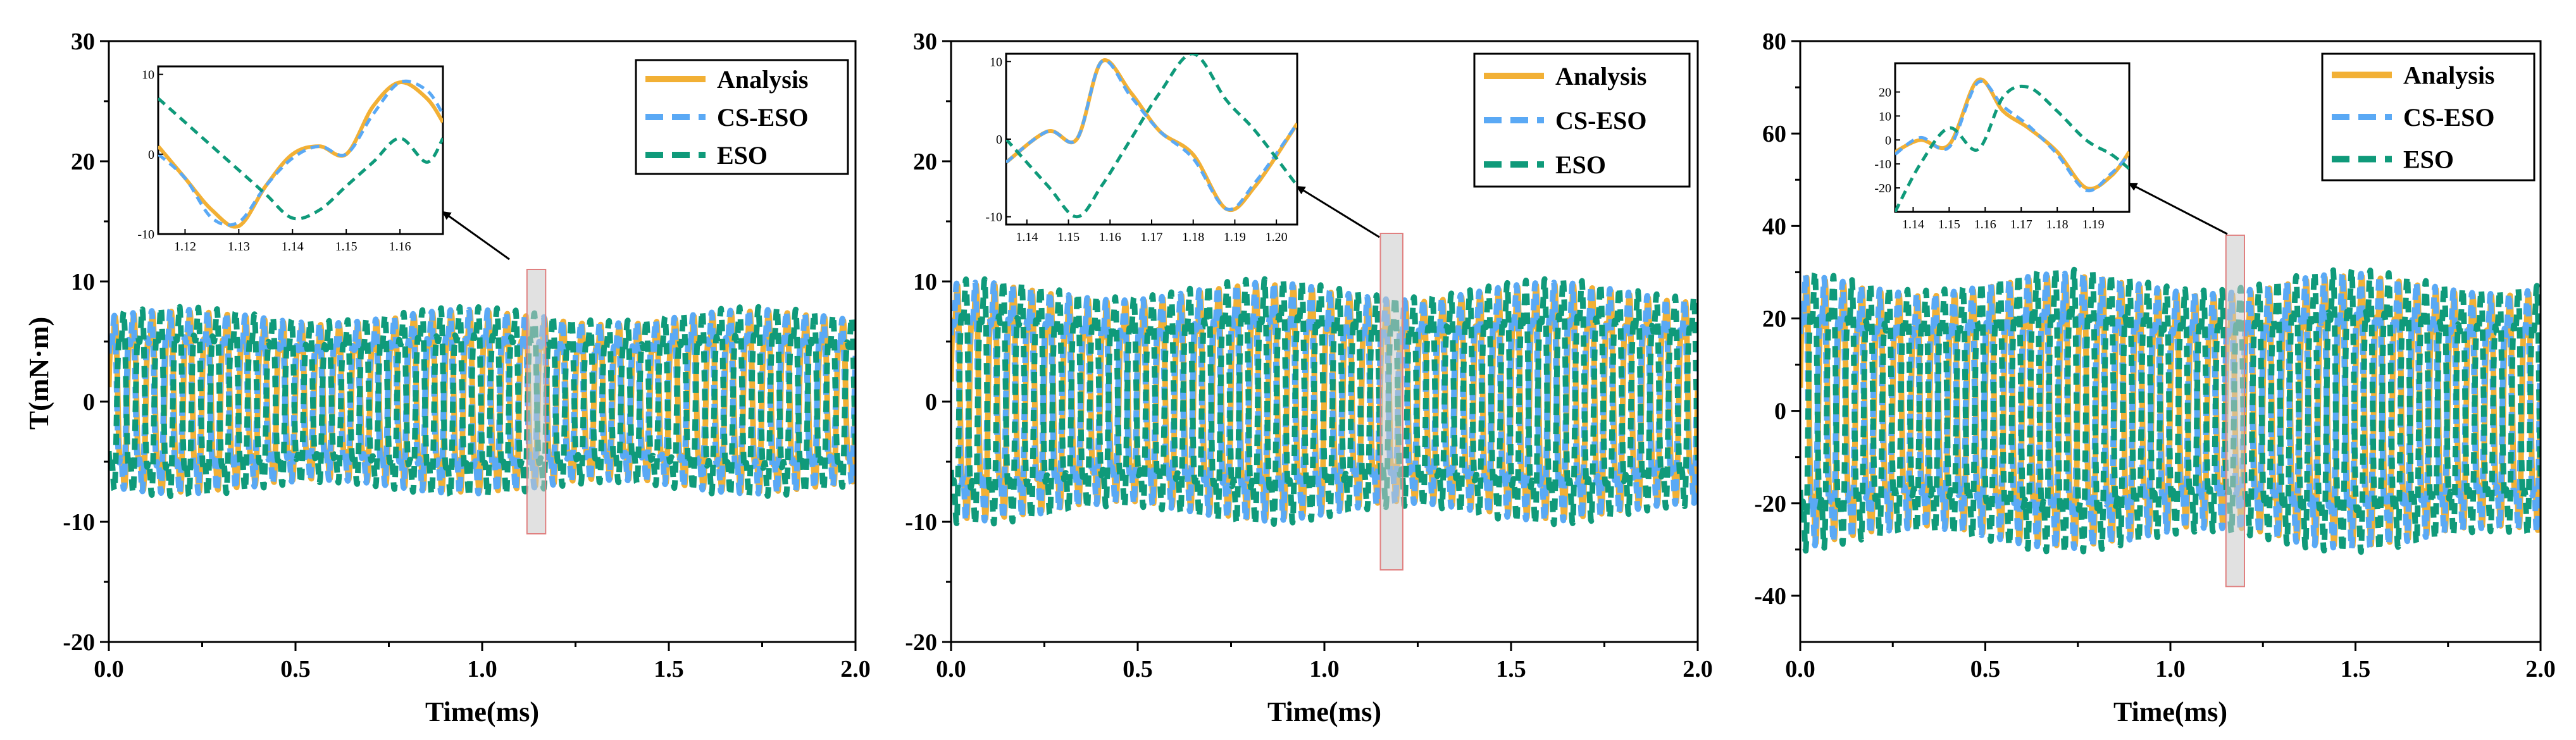 Image resolution: width=2576 pixels, height=740 pixels. What do you see at coordinates (1882, 188) in the screenshot?
I see `inset-y-tick-label: -20` at bounding box center [1882, 188].